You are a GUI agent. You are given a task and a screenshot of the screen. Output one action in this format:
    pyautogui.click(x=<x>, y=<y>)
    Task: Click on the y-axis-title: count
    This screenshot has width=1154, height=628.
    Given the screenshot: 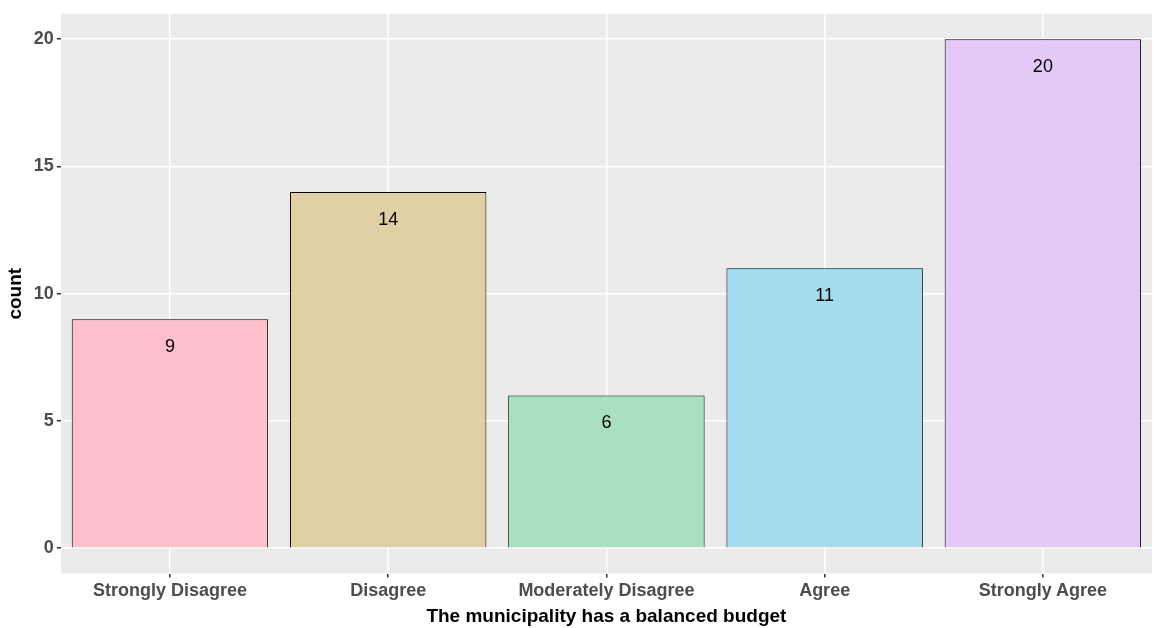 What is the action you would take?
    pyautogui.click(x=14, y=293)
    